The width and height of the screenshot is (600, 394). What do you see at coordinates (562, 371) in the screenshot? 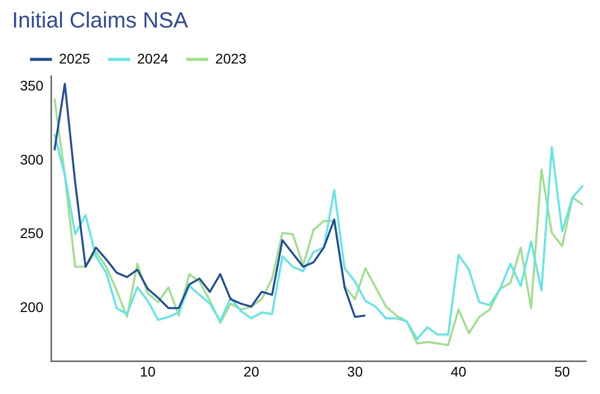
I see `x-tick-label: 50` at bounding box center [562, 371].